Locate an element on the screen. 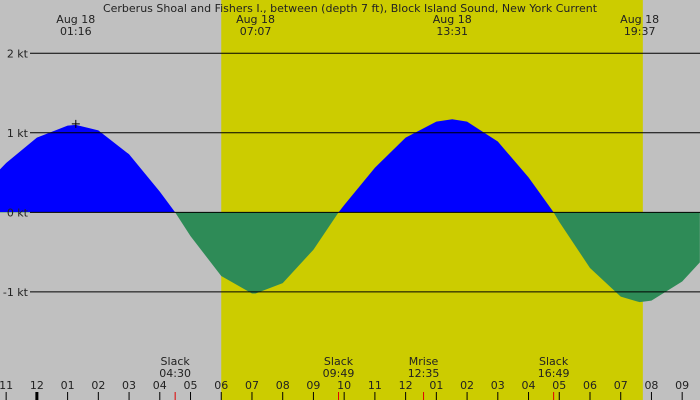 The image size is (700, 400). x-tick-label: 10 is located at coordinates (344, 385).